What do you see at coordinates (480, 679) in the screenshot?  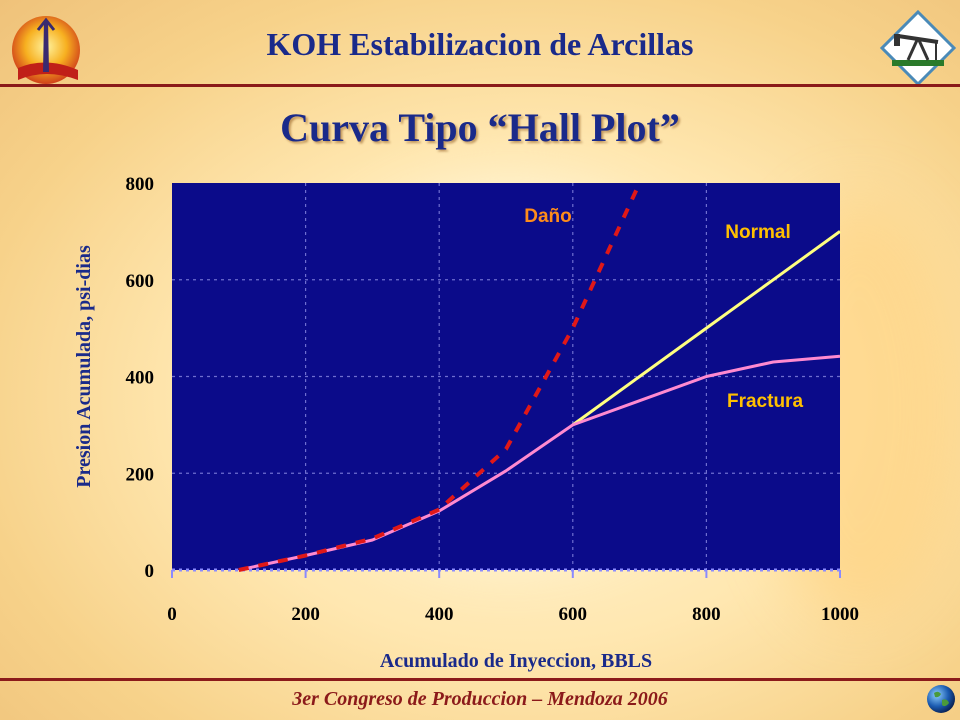 I see `footer-divider` at bounding box center [480, 679].